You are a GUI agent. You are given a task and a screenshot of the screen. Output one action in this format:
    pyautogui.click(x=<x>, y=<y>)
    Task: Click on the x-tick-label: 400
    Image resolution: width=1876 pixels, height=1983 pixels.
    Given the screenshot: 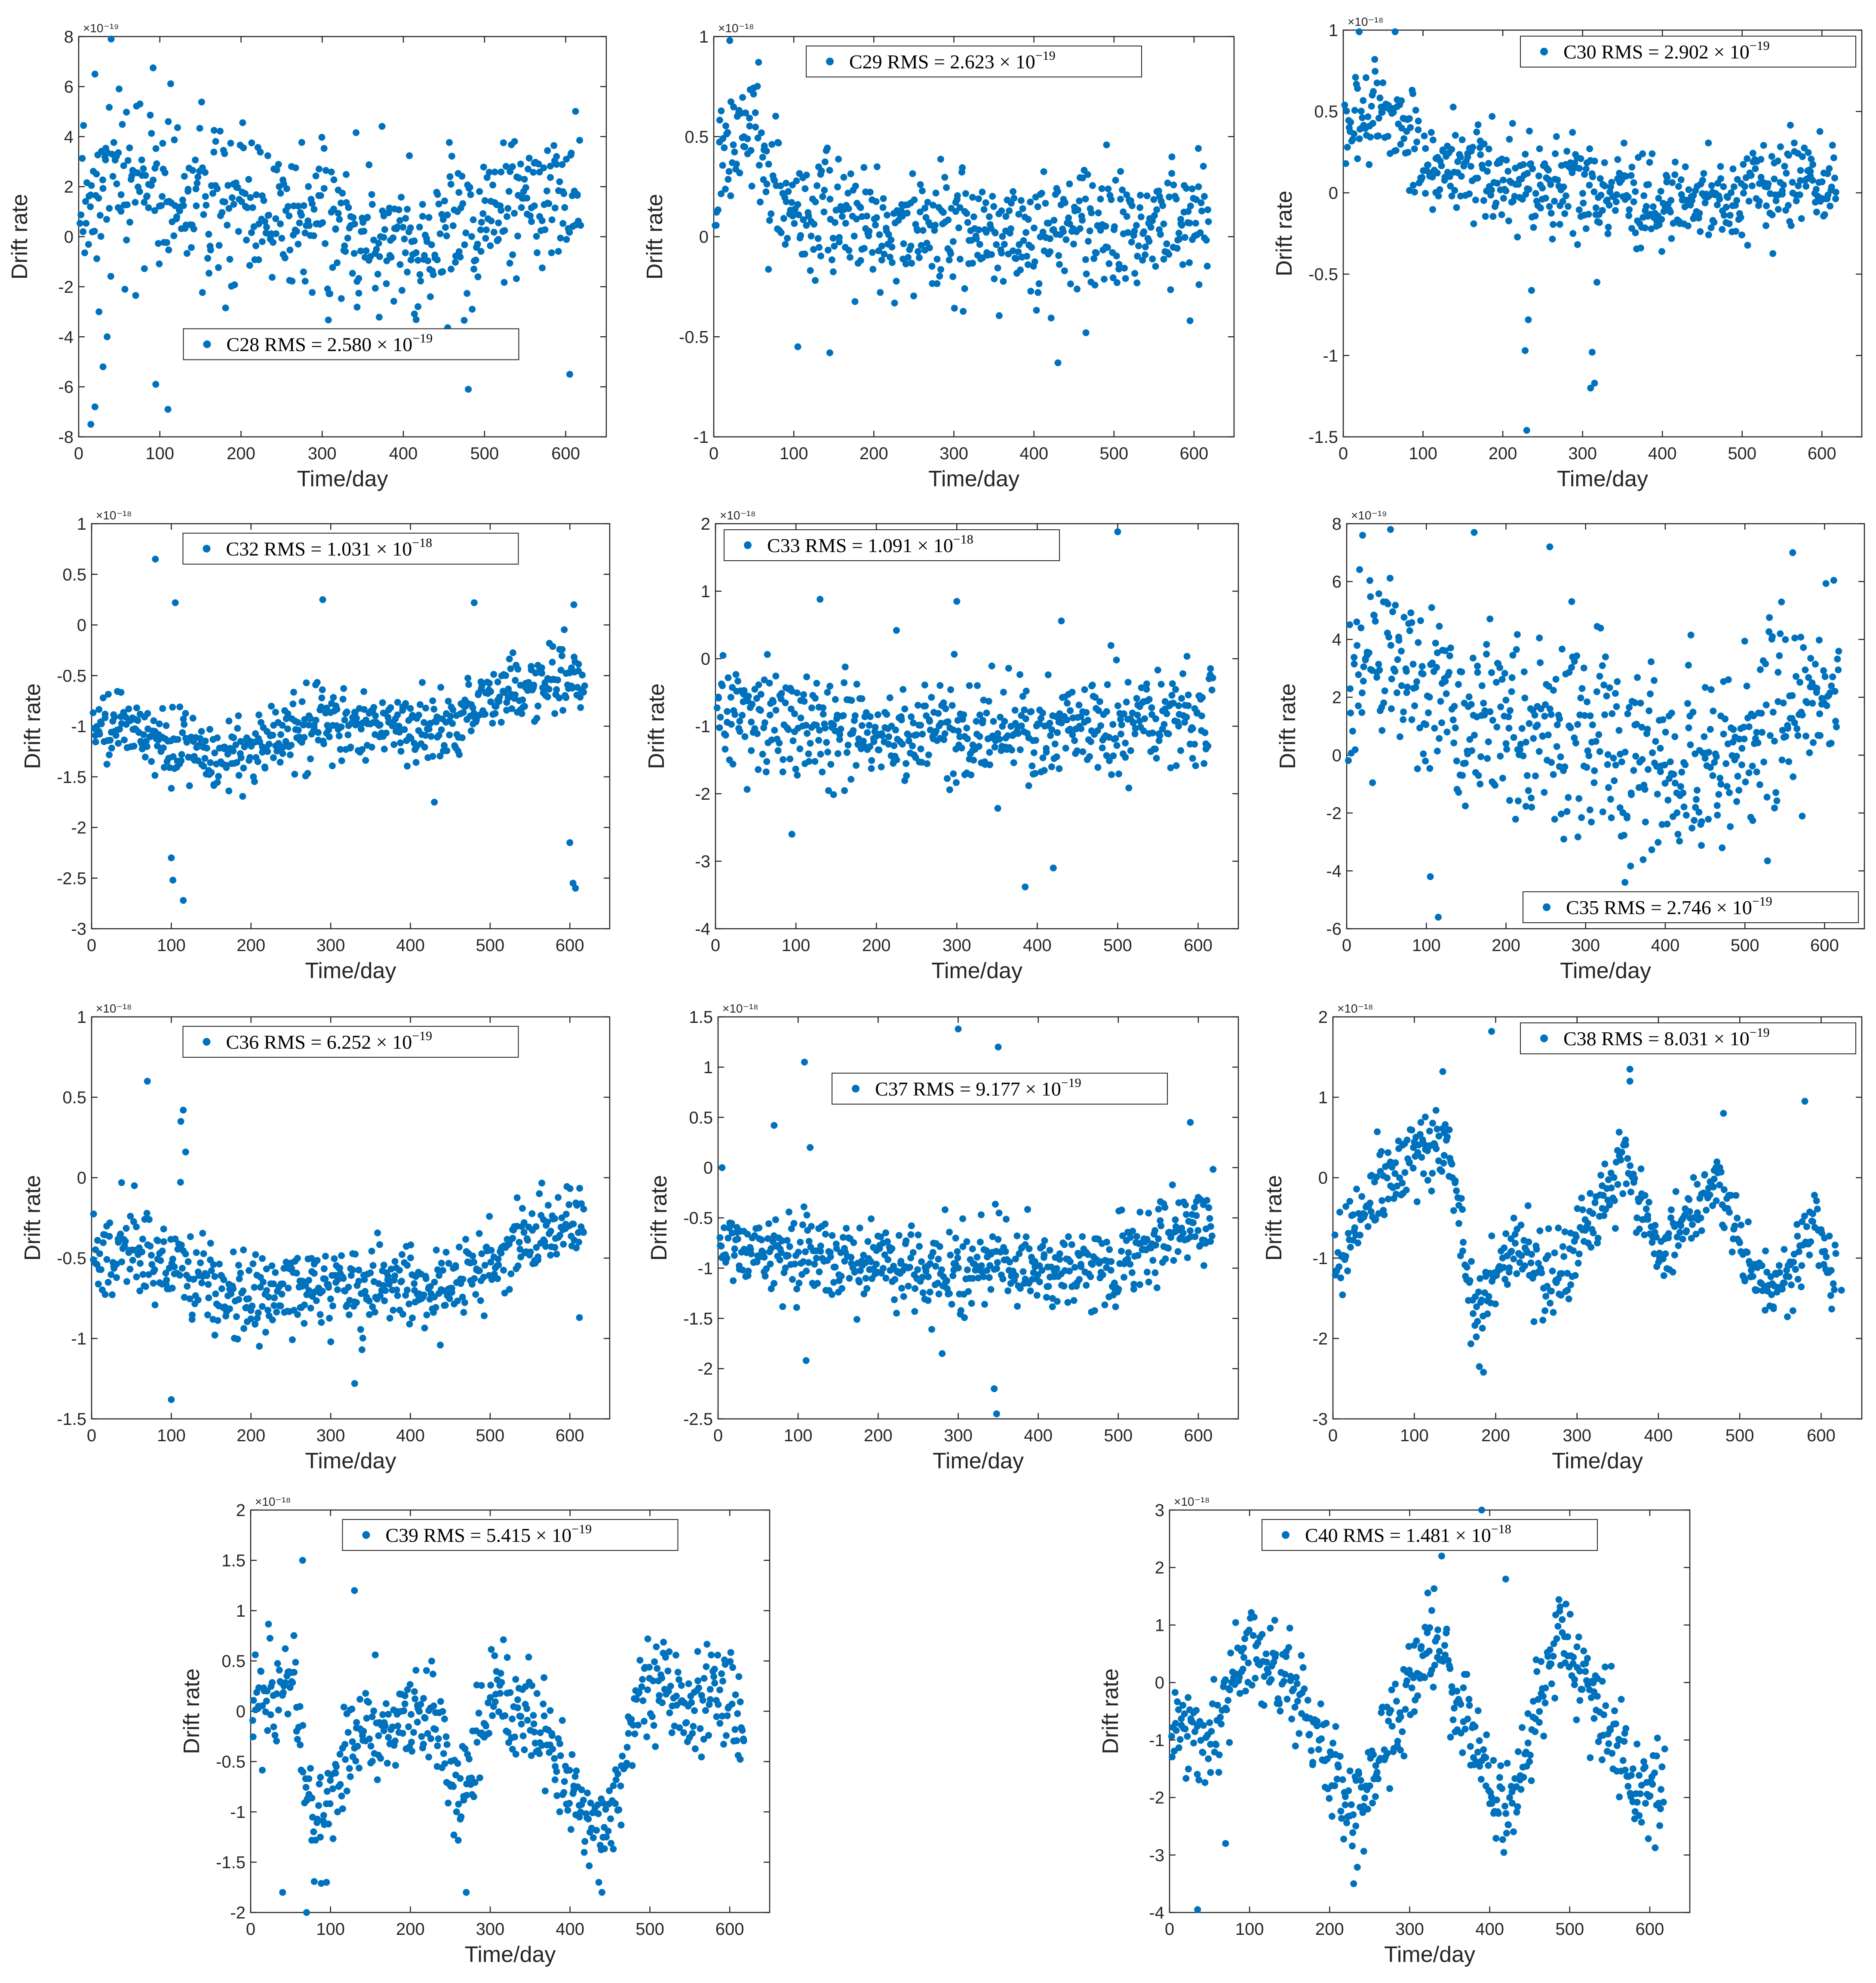 What is the action you would take?
    pyautogui.click(x=1665, y=945)
    